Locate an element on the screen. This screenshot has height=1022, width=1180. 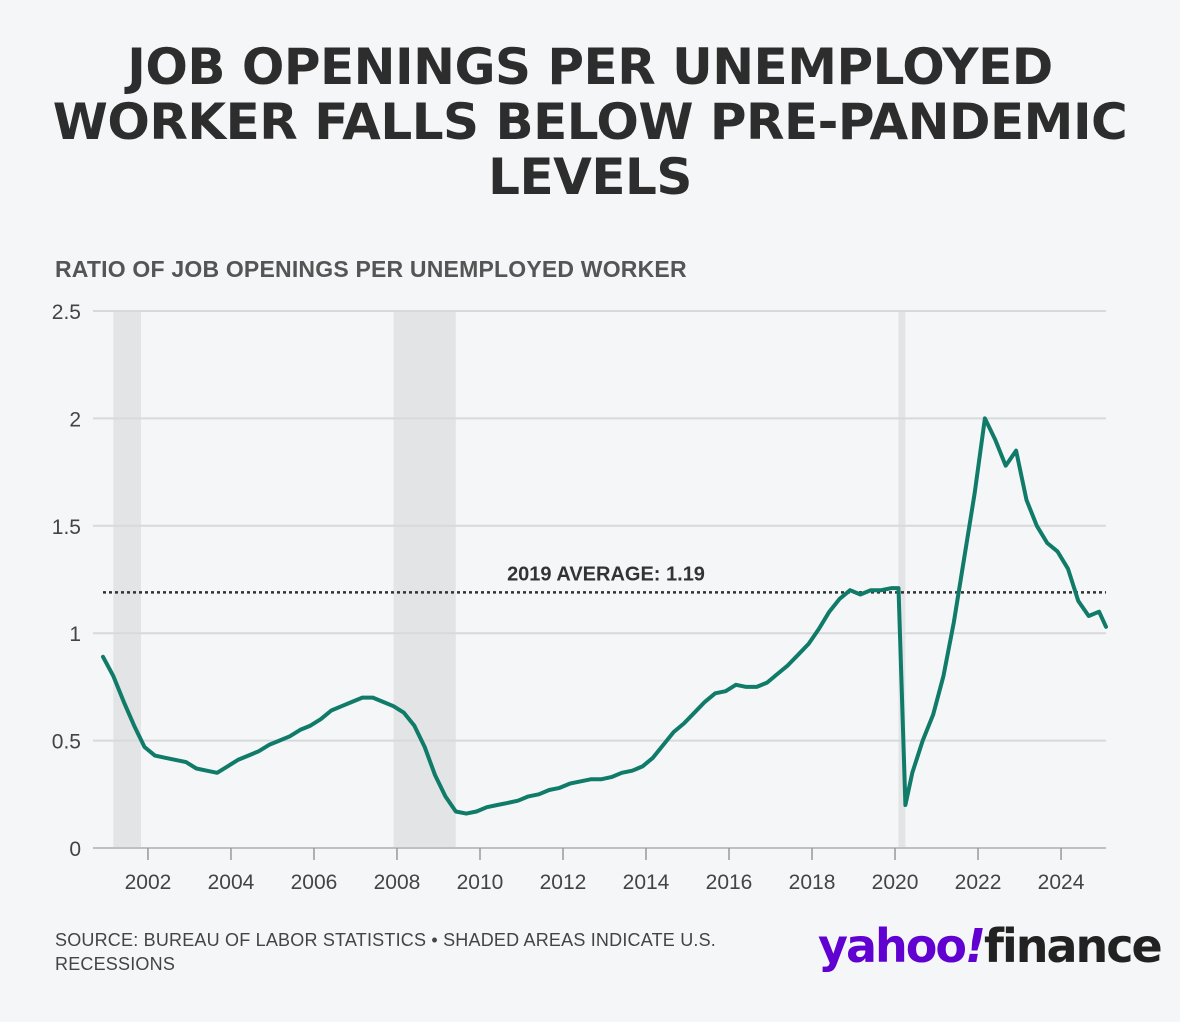
yahoo-finance-logo: yahoo!finance is located at coordinates (990, 946).